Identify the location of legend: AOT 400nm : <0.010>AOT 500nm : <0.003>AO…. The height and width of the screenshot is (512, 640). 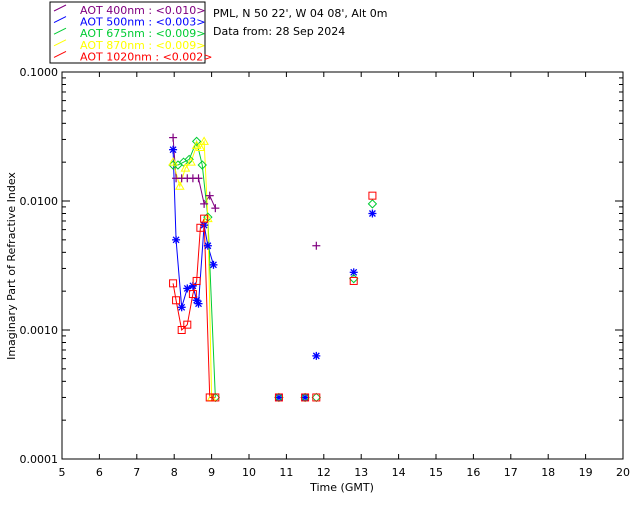
(131, 32).